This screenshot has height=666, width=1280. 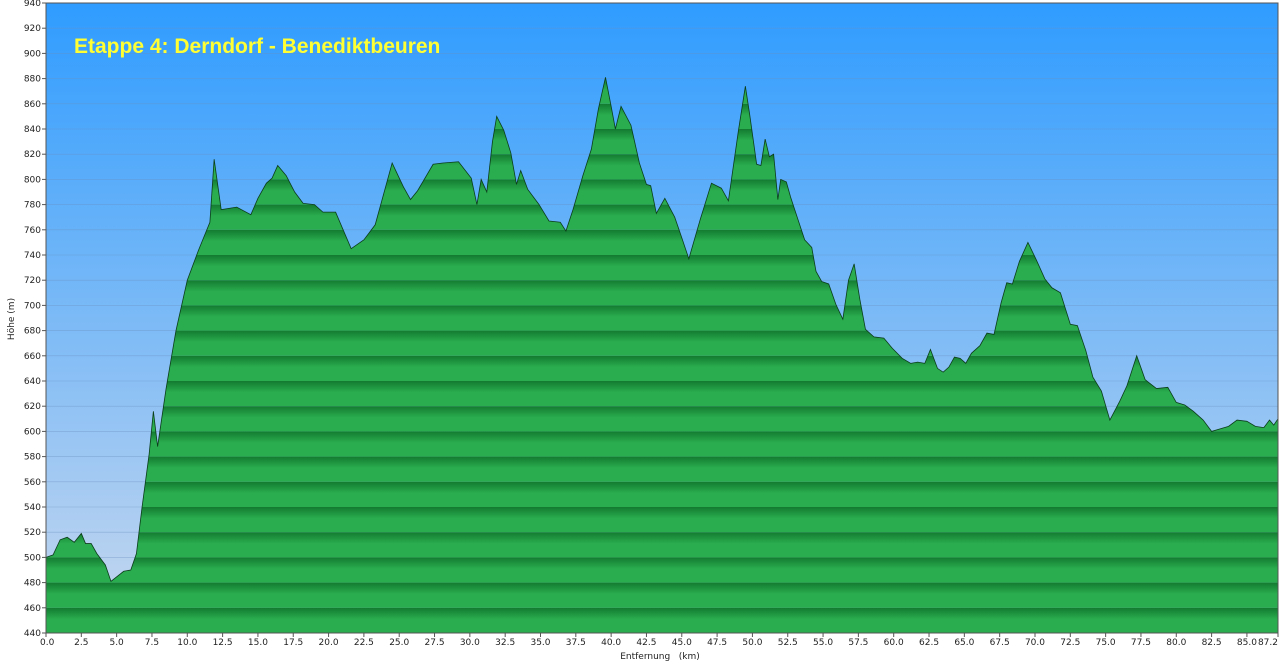 I want to click on y-tick-label: 680, so click(x=32, y=332).